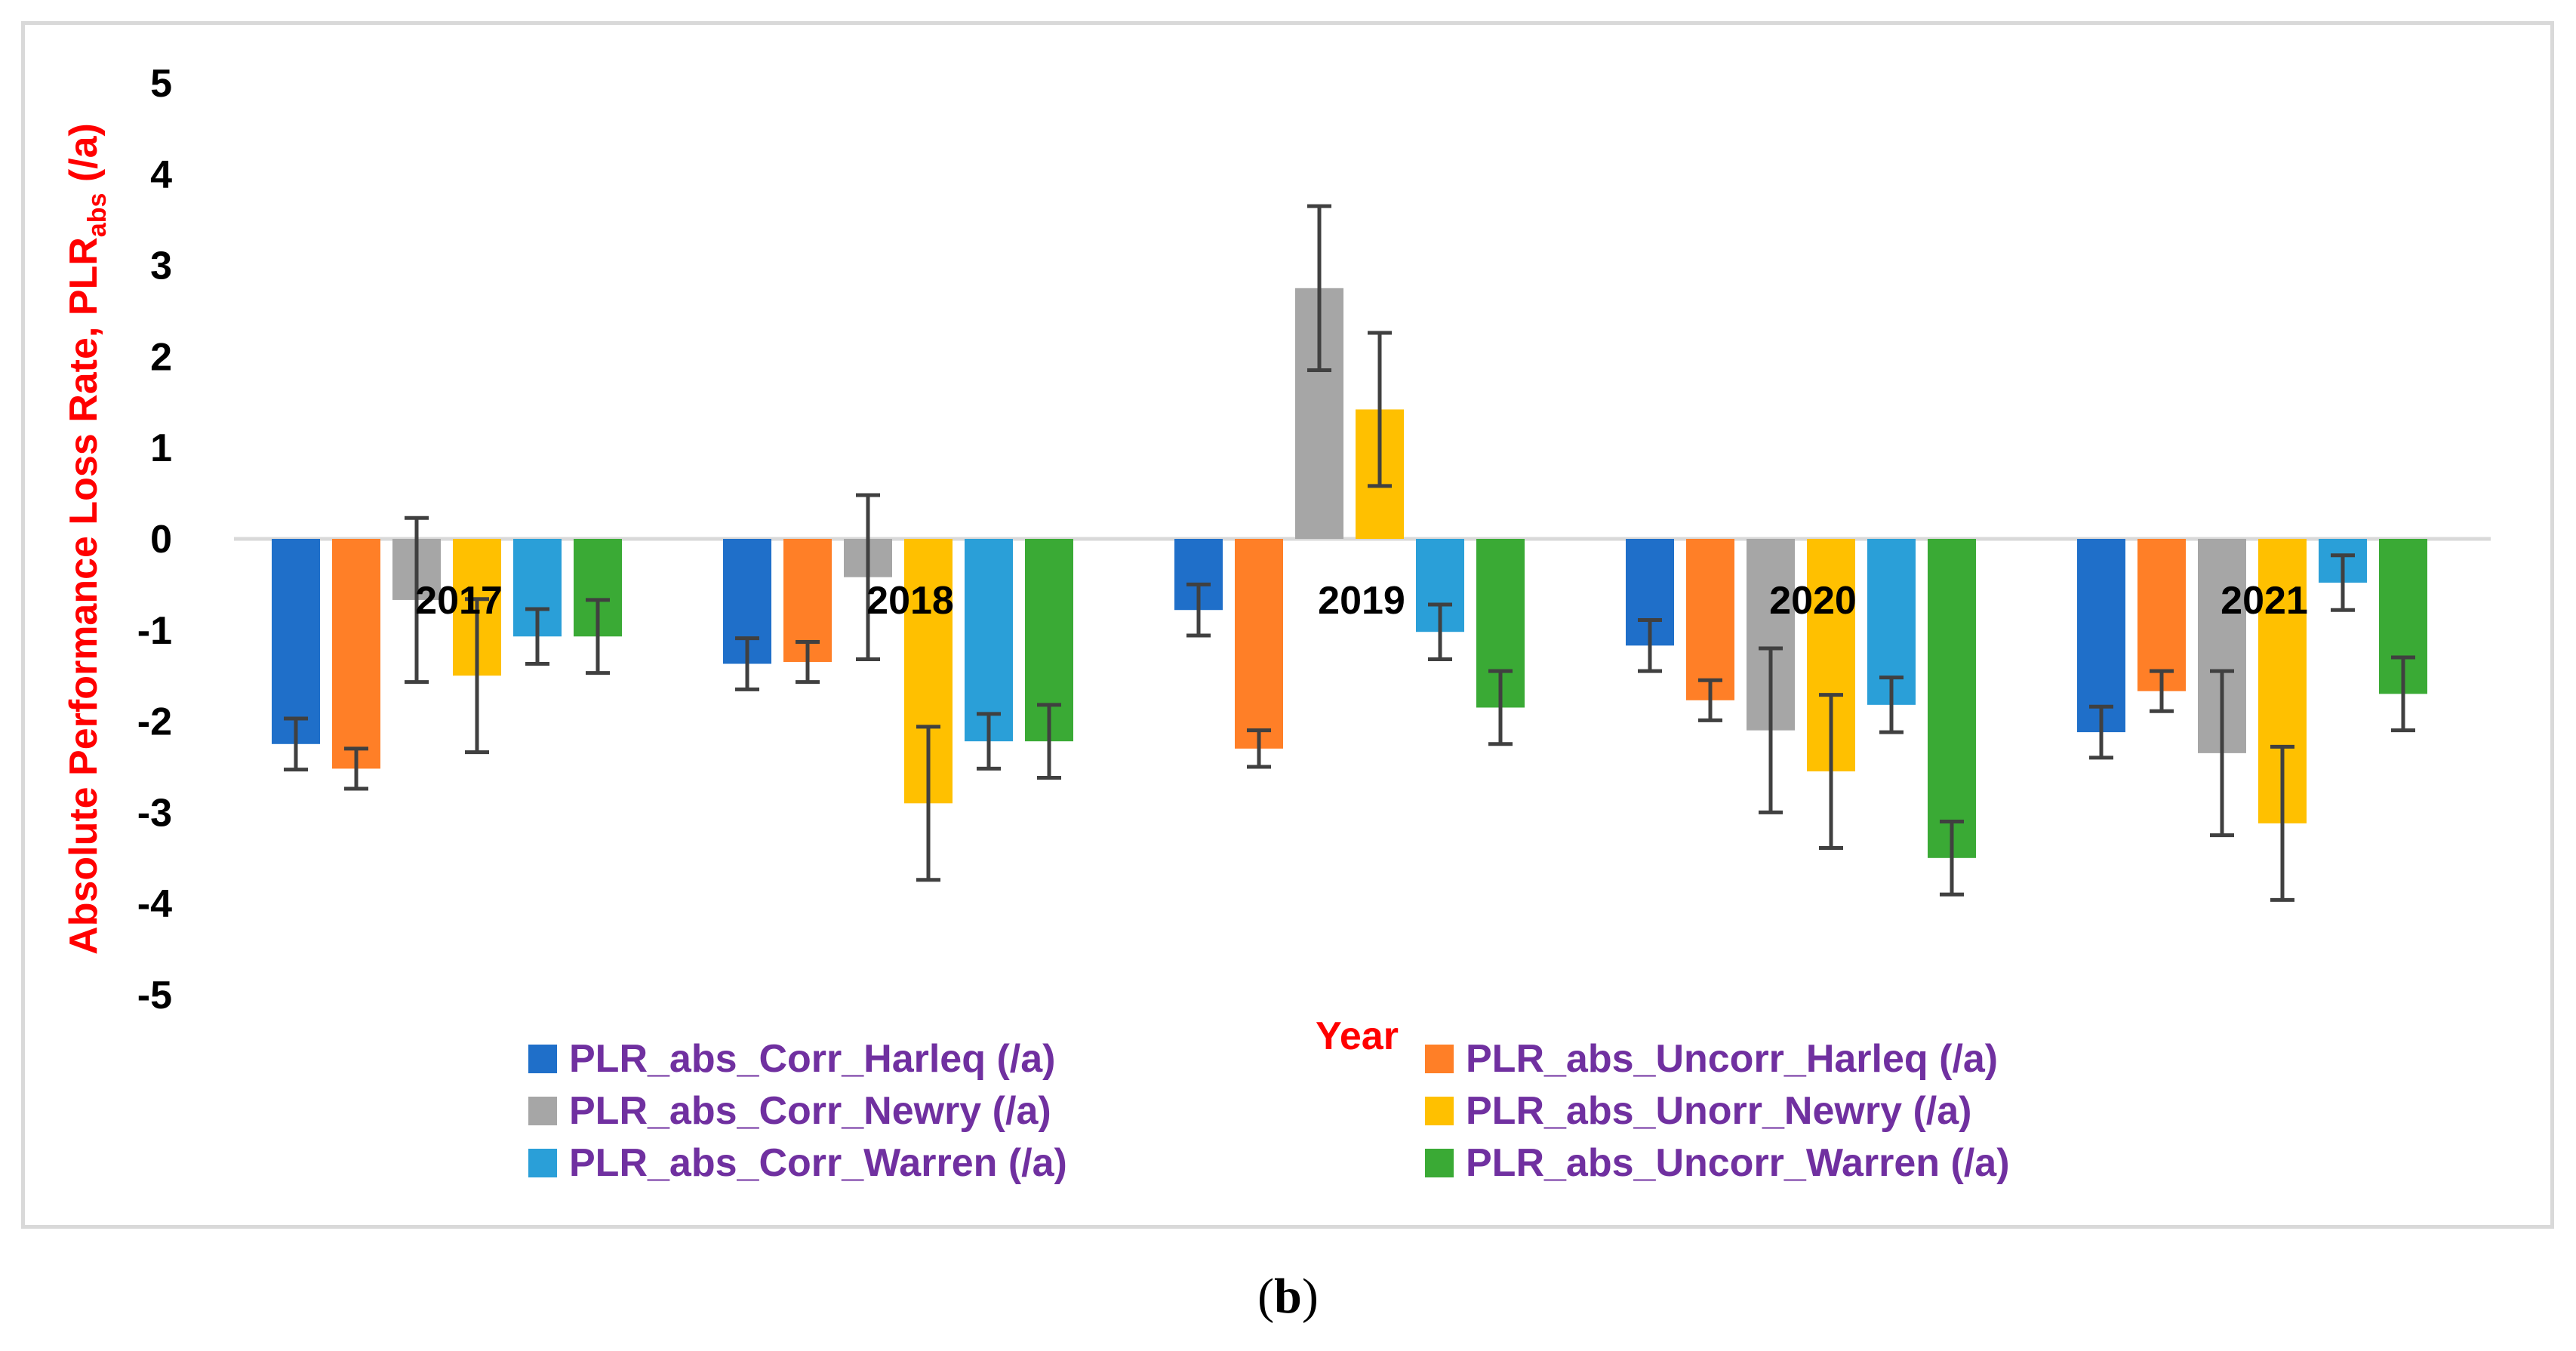  I want to click on caption-close: ), so click(1310, 1296).